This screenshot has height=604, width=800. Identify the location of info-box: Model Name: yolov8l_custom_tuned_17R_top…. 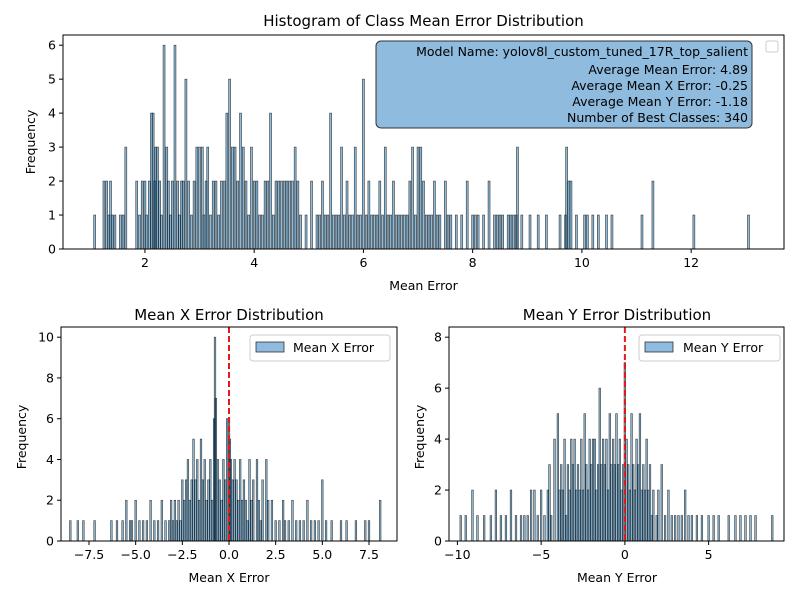
(564, 84).